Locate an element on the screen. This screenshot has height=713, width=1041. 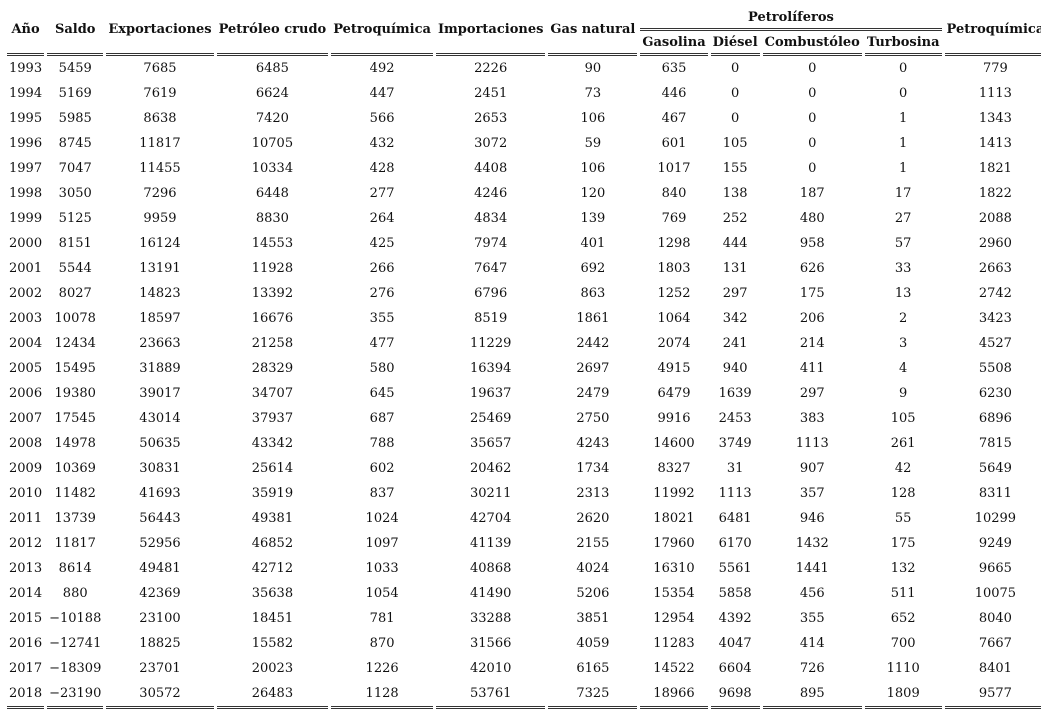
value-cell: 9916 is located at coordinates (674, 418).